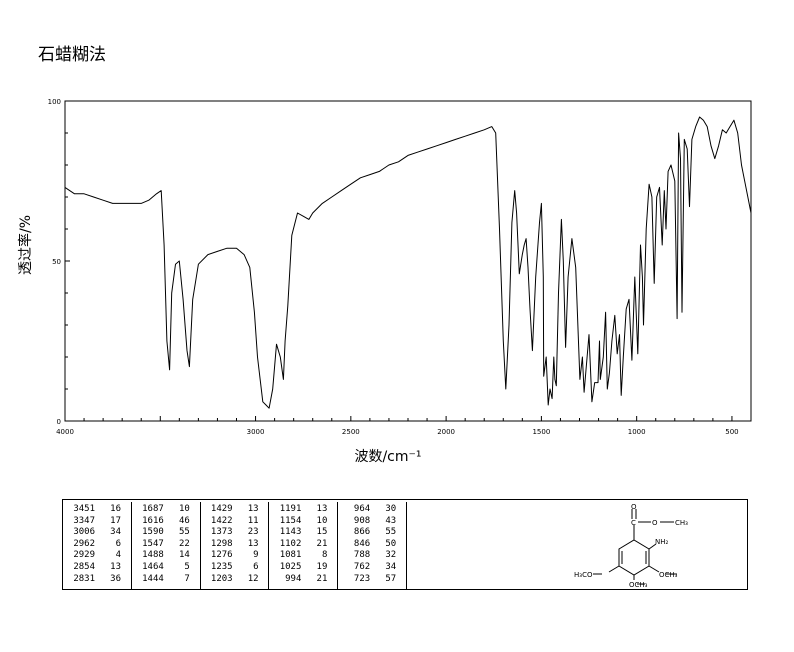  What do you see at coordinates (637, 432) in the screenshot?
I see `x-tick-label: 1000` at bounding box center [637, 432].